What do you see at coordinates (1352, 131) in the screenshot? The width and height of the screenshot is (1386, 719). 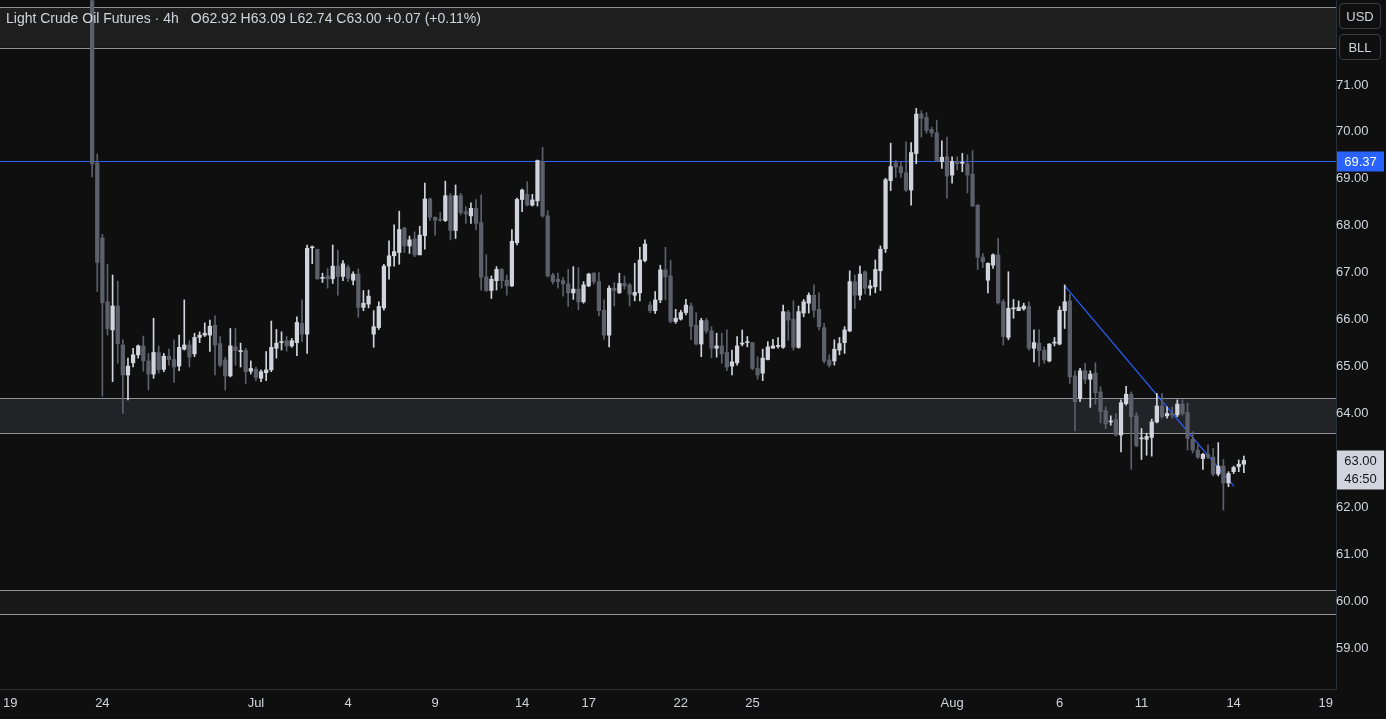 I see `y-tick-label: 70.00` at bounding box center [1352, 131].